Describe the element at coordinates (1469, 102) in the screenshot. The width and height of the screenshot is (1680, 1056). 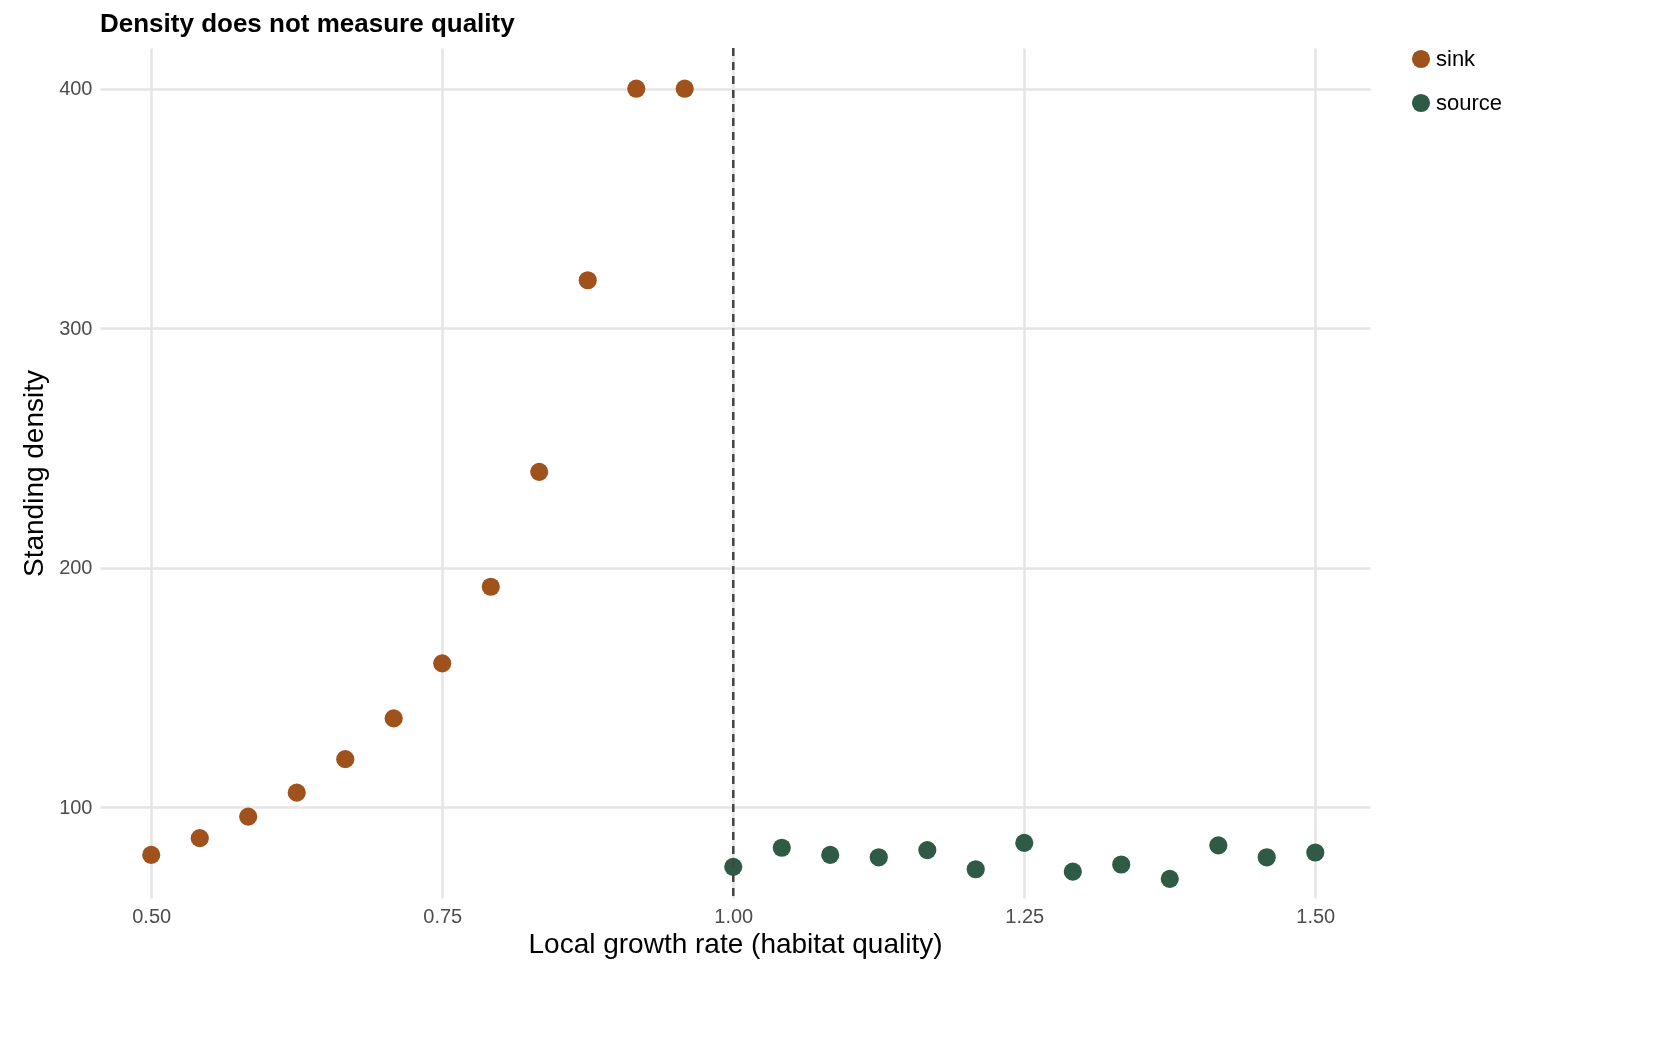
I see `legend-label: source` at that location.